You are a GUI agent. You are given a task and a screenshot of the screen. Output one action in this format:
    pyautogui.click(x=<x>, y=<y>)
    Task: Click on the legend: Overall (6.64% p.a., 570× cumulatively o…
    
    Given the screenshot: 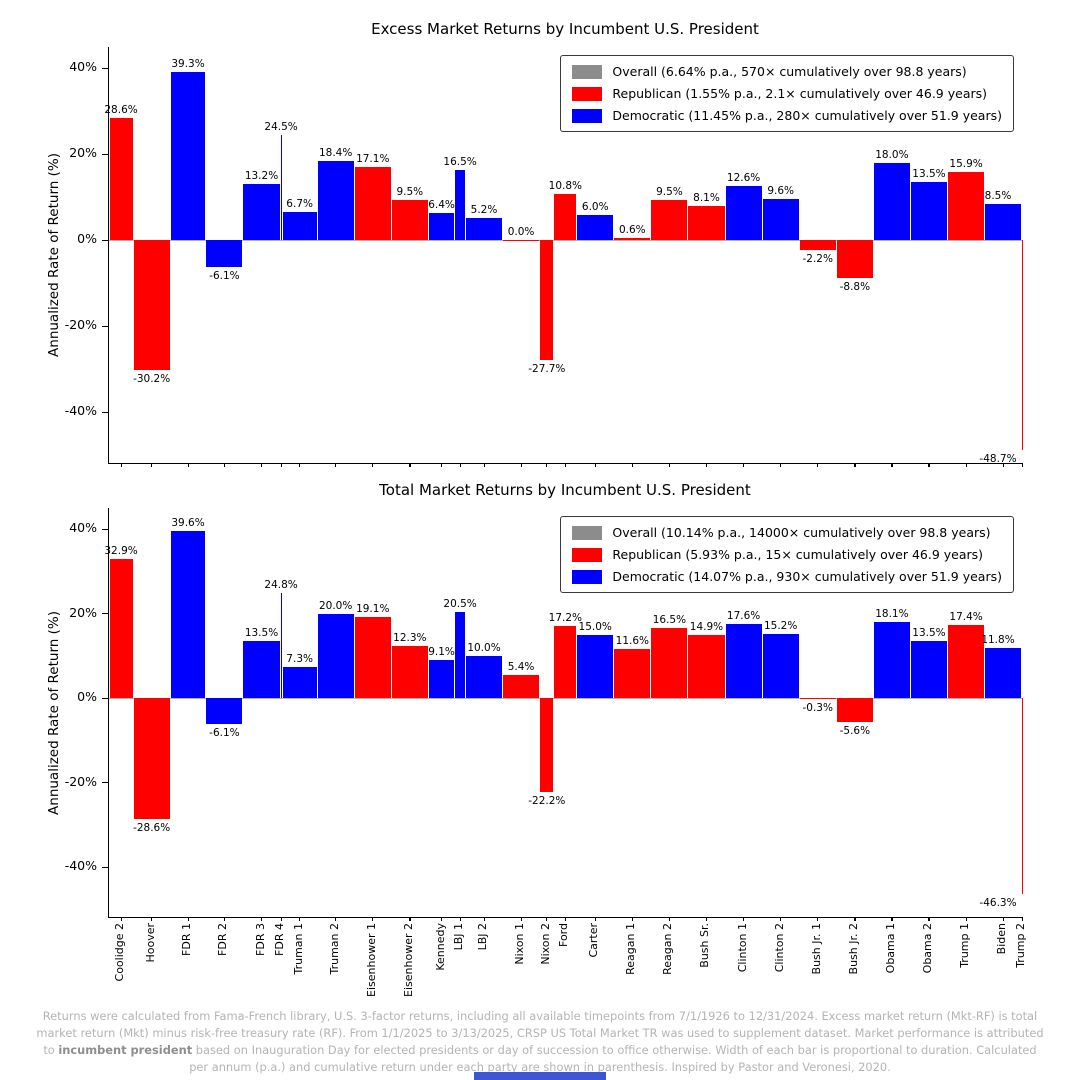 What is the action you would take?
    pyautogui.click(x=787, y=93)
    